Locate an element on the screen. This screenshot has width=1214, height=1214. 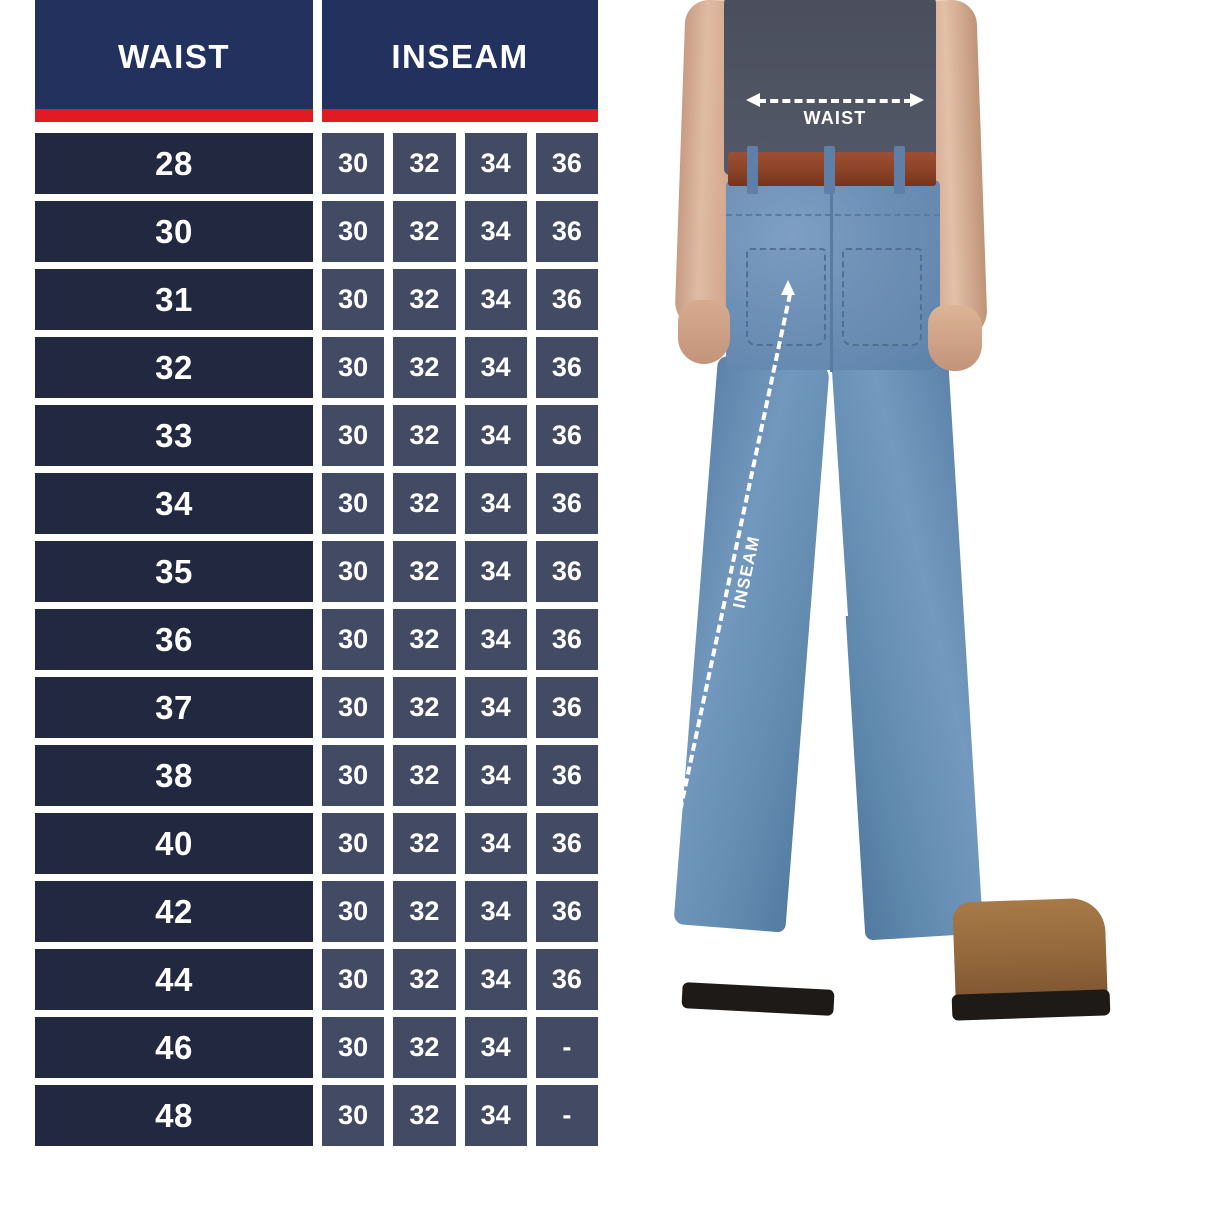
table-row: 38 30 32 34 36 is located at coordinates (316, 775).